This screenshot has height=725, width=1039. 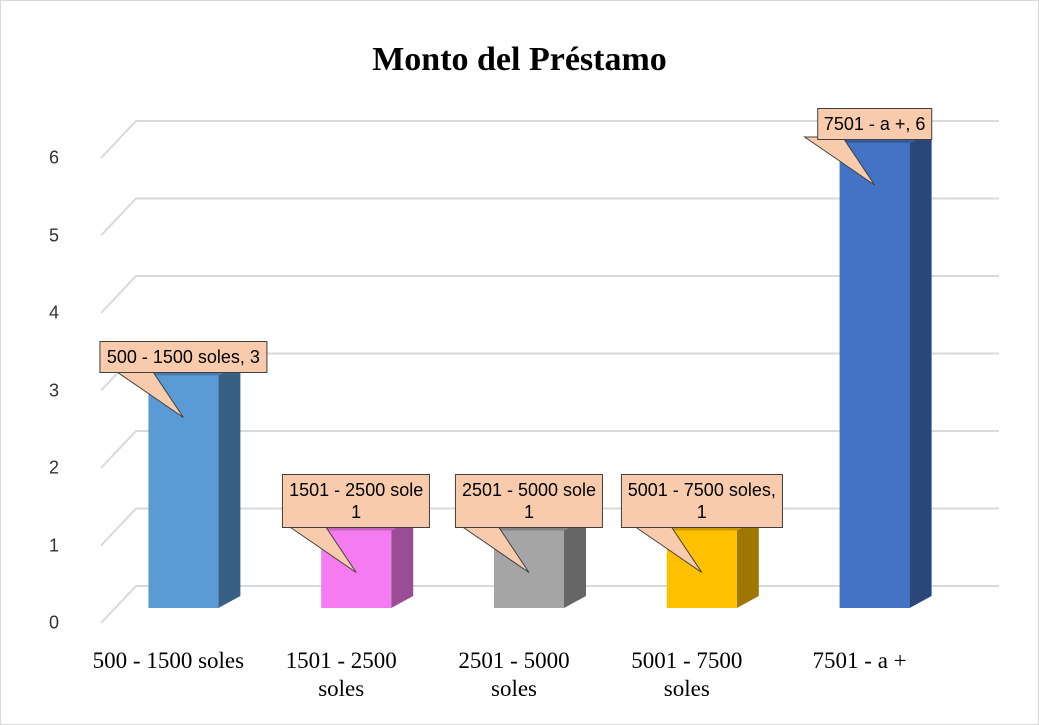 I want to click on y-tick-label: 1, so click(x=53, y=545).